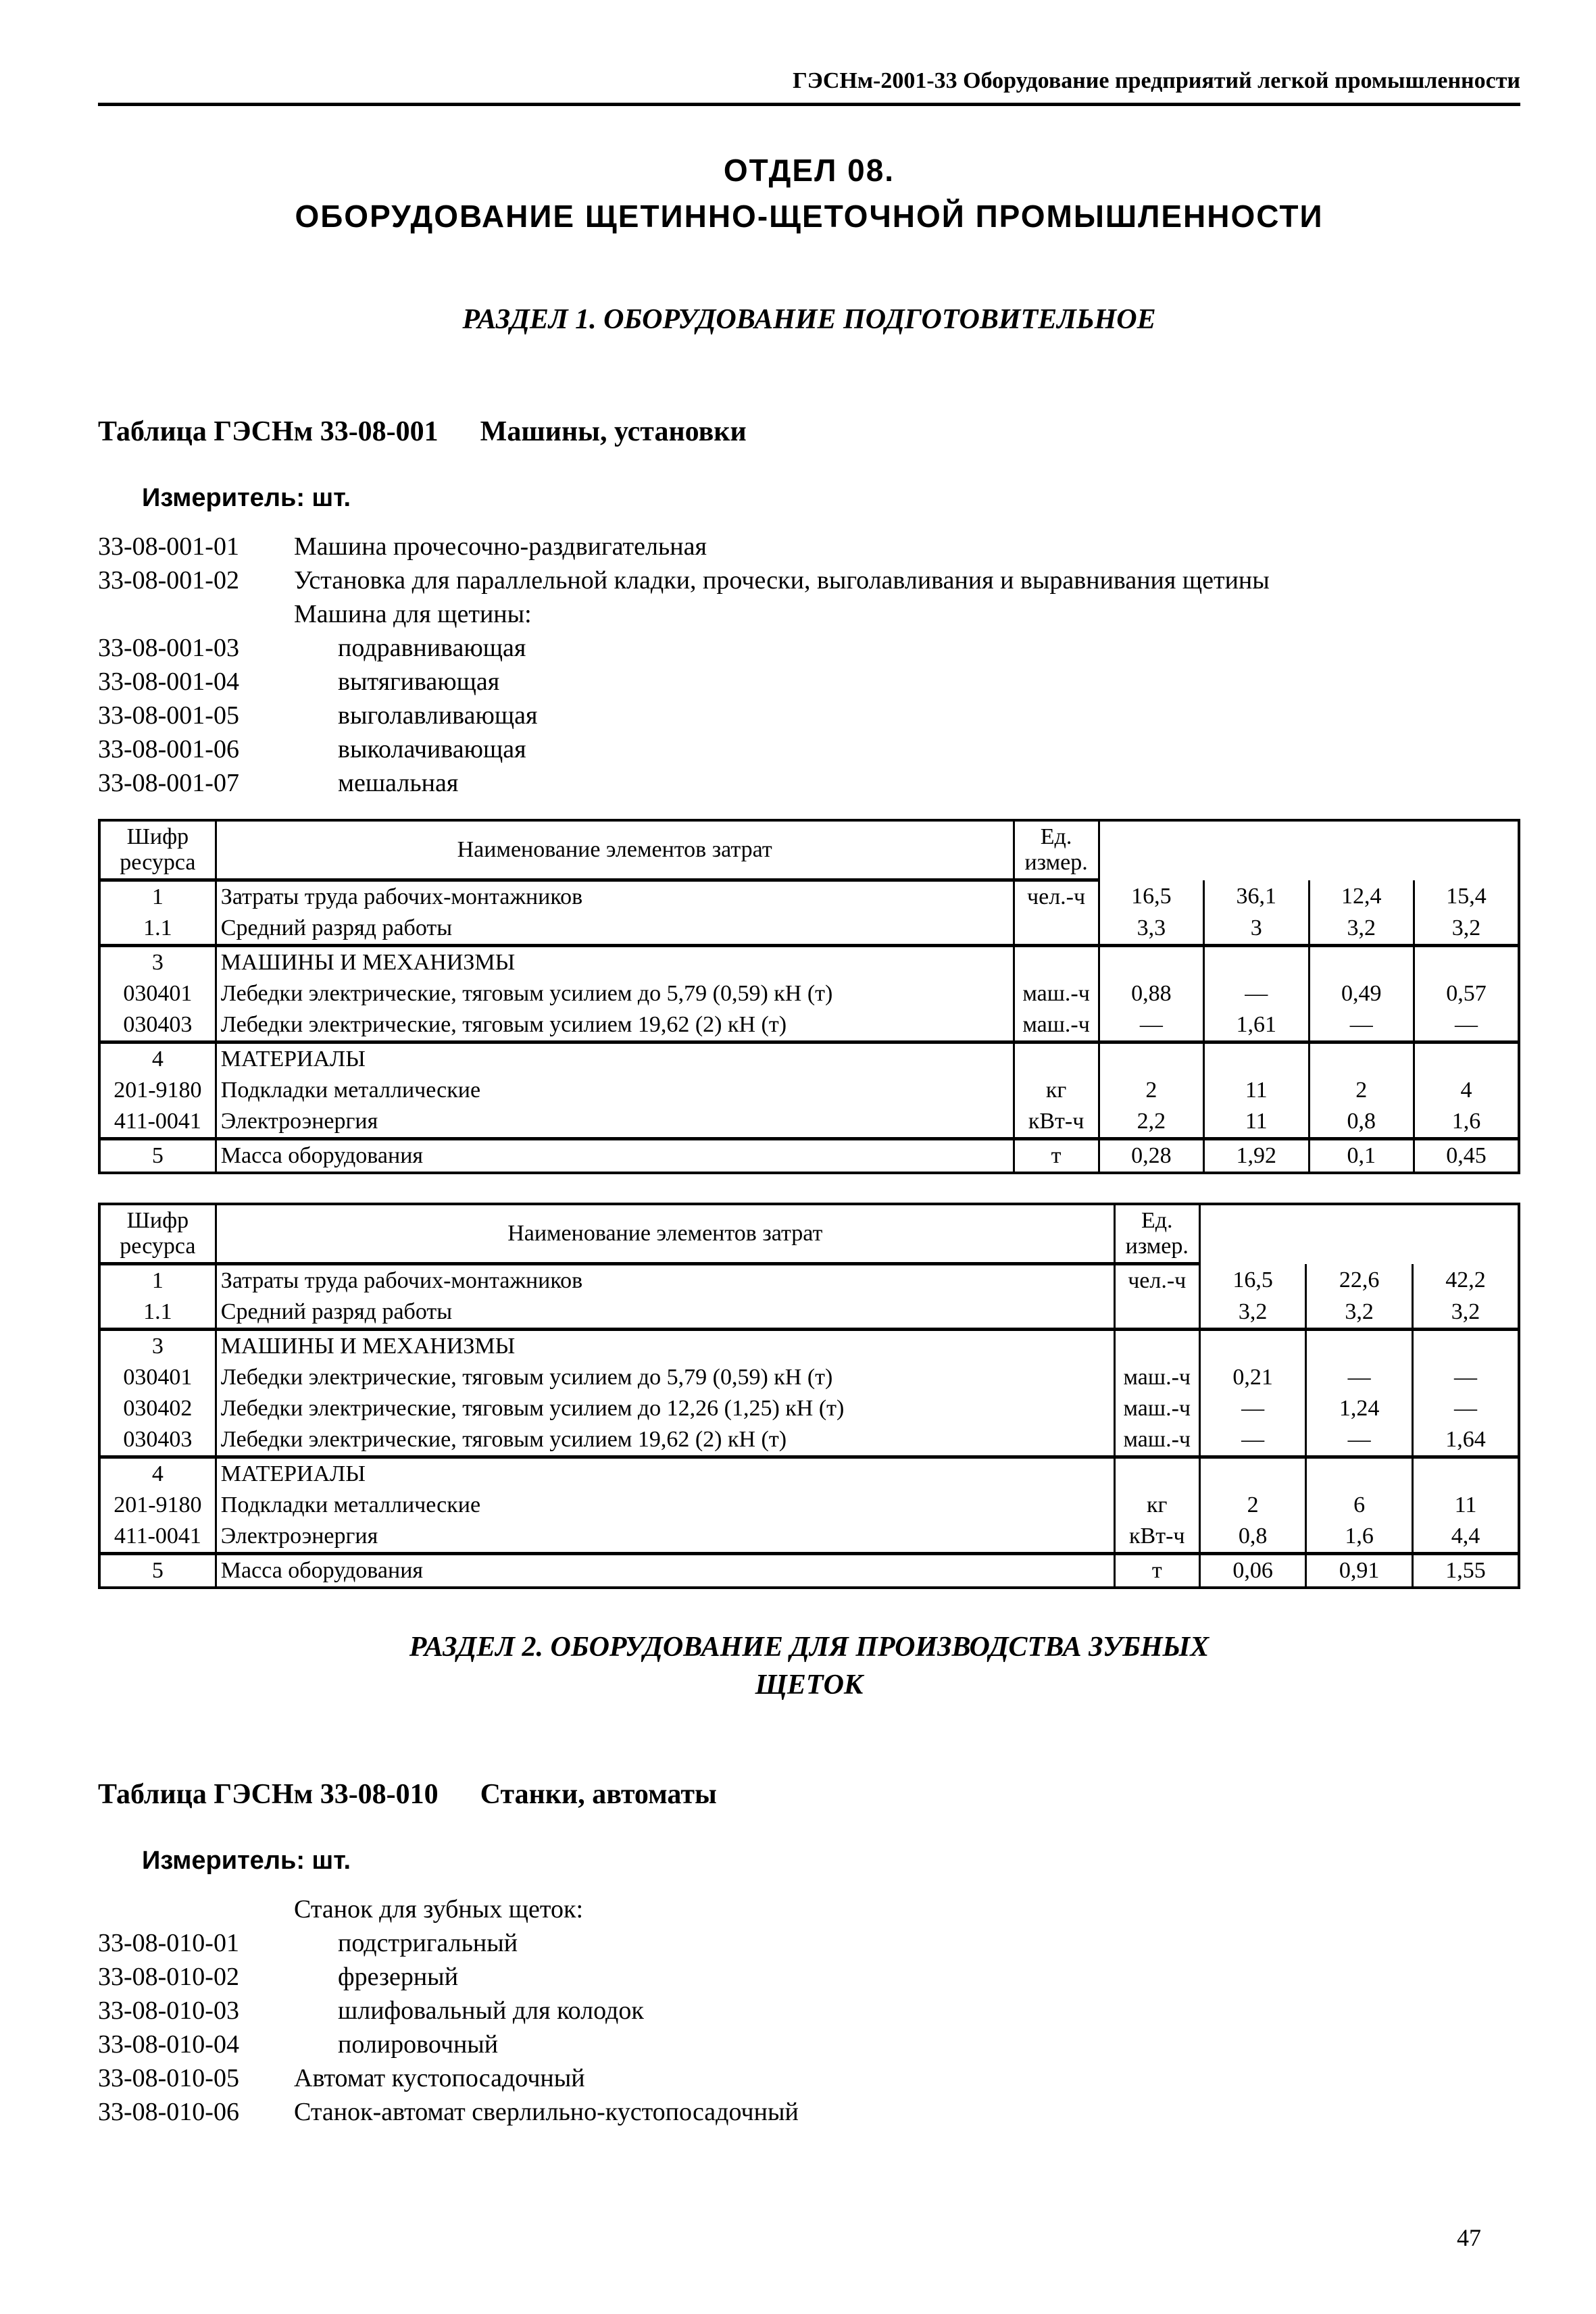 The height and width of the screenshot is (2314, 1596). I want to click on cell-resource-code: 030401, so click(157, 994).